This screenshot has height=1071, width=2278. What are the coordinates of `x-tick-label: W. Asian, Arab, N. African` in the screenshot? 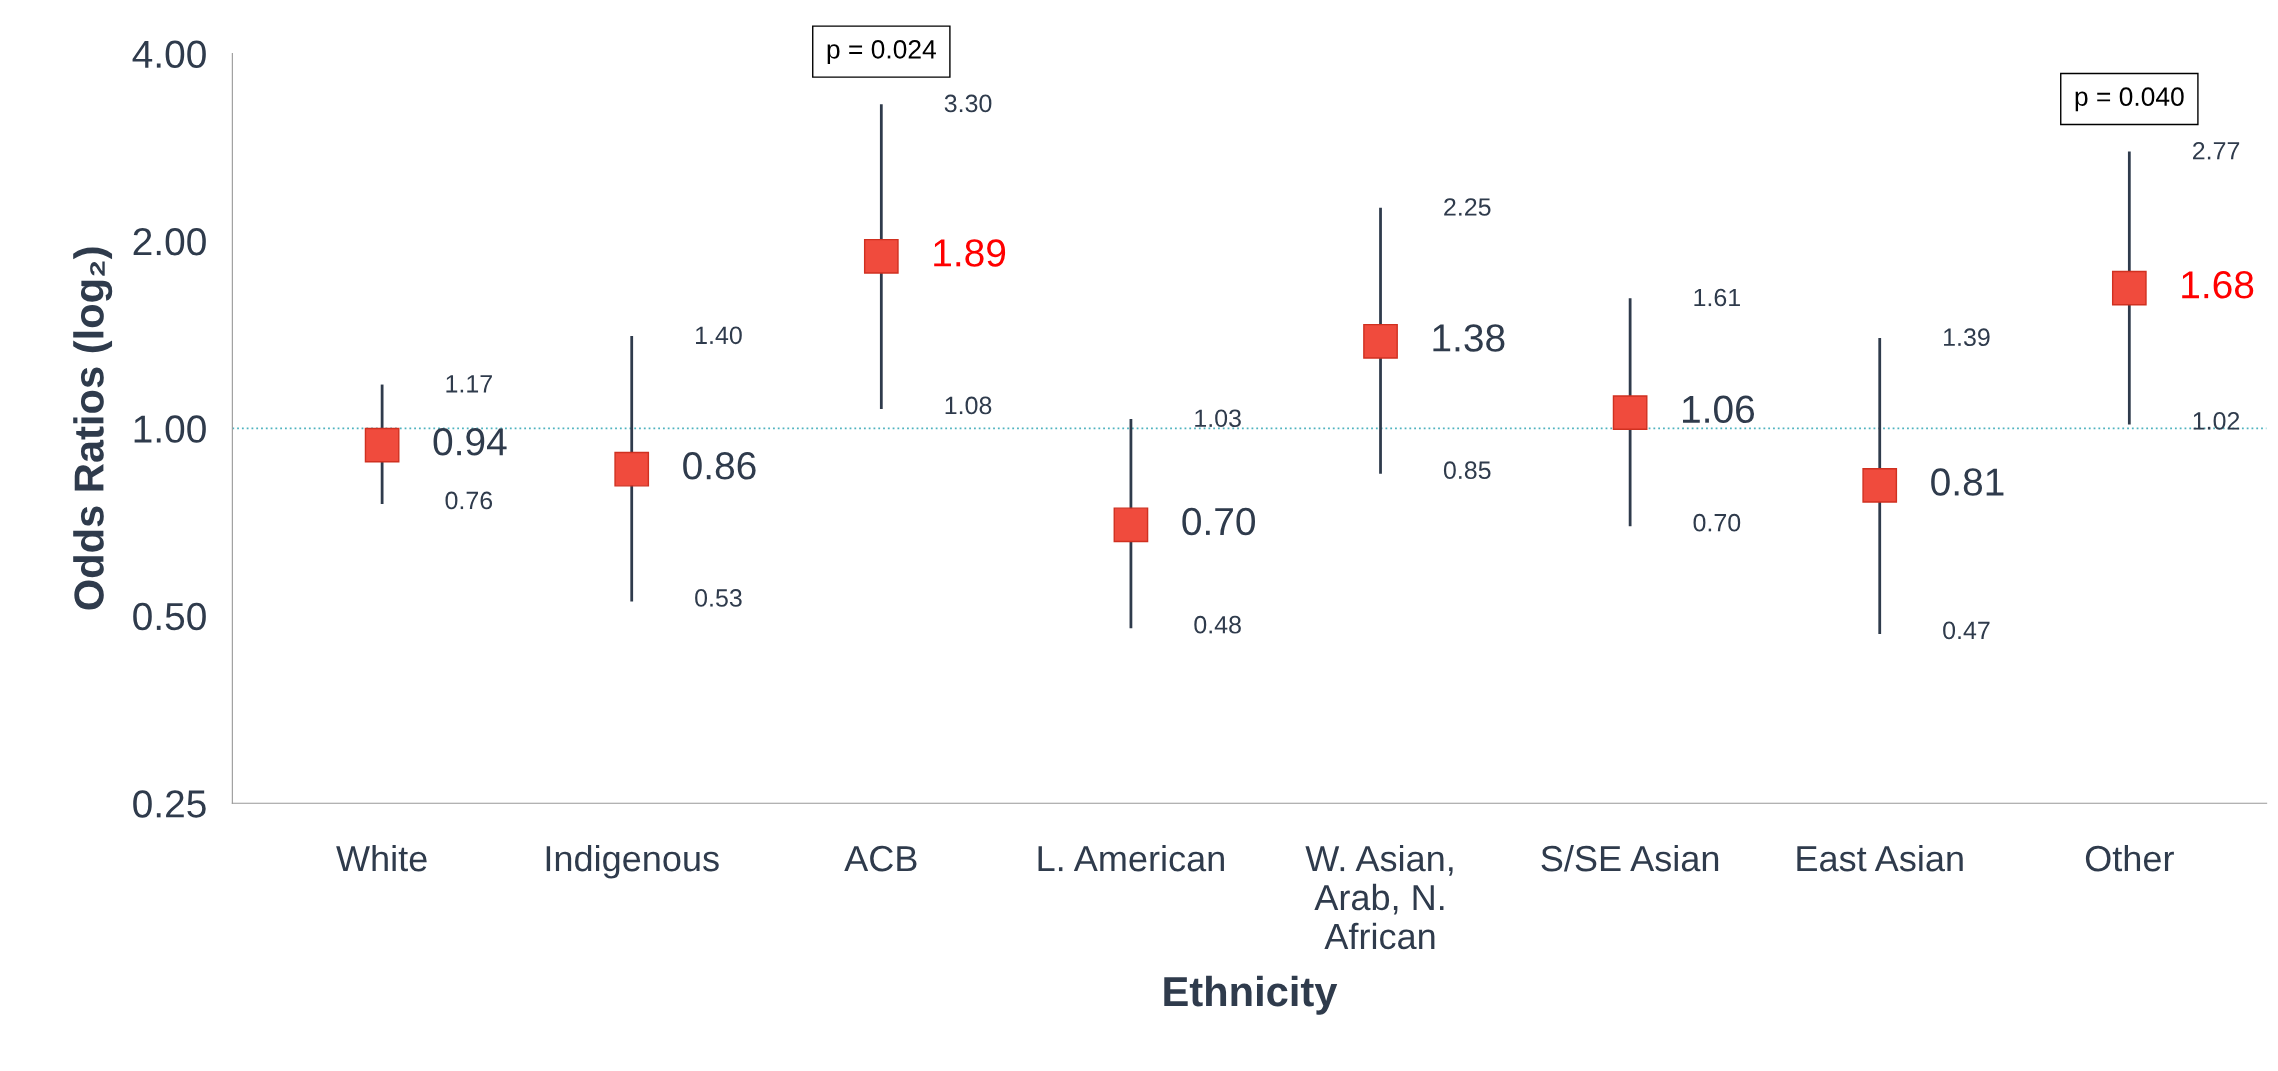 It's located at (1379, 897).